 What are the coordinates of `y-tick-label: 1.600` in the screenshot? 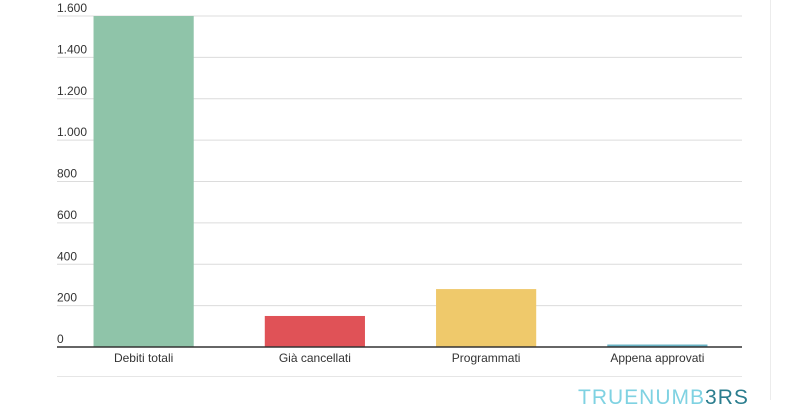 It's located at (72, 8).